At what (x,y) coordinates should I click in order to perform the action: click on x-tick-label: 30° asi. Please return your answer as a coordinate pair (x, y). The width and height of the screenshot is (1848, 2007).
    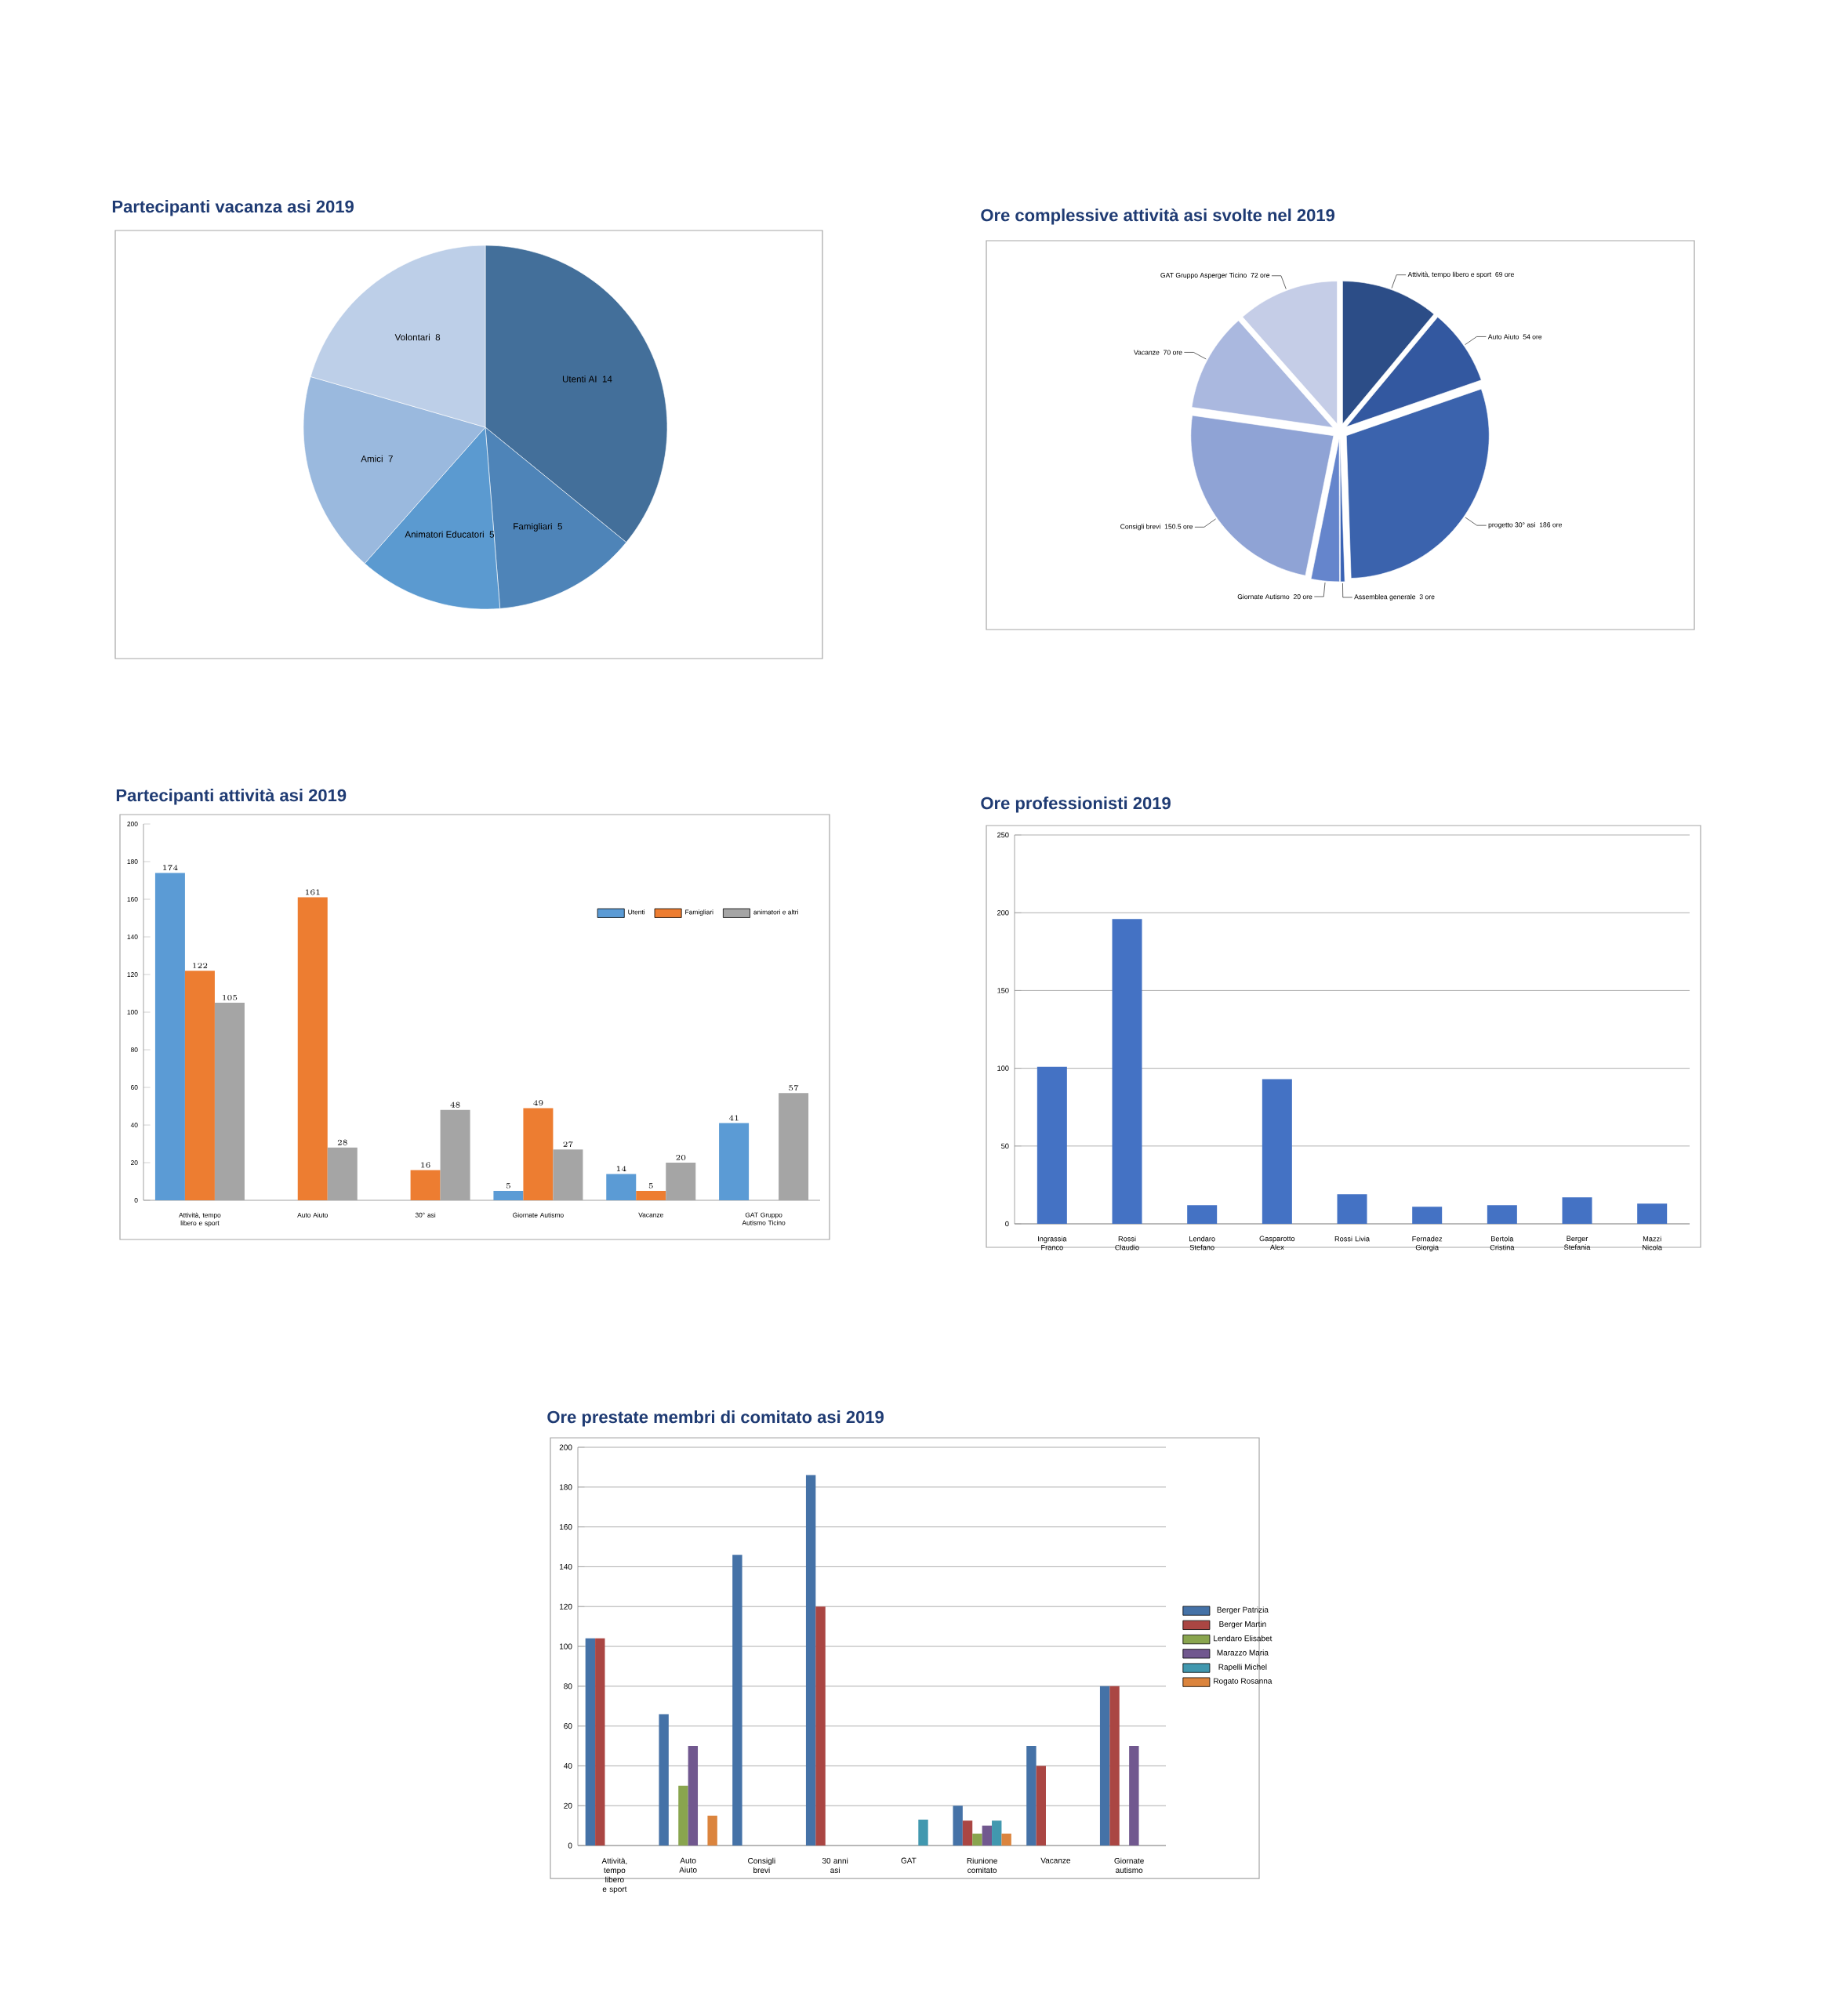
    Looking at the image, I should click on (425, 1215).